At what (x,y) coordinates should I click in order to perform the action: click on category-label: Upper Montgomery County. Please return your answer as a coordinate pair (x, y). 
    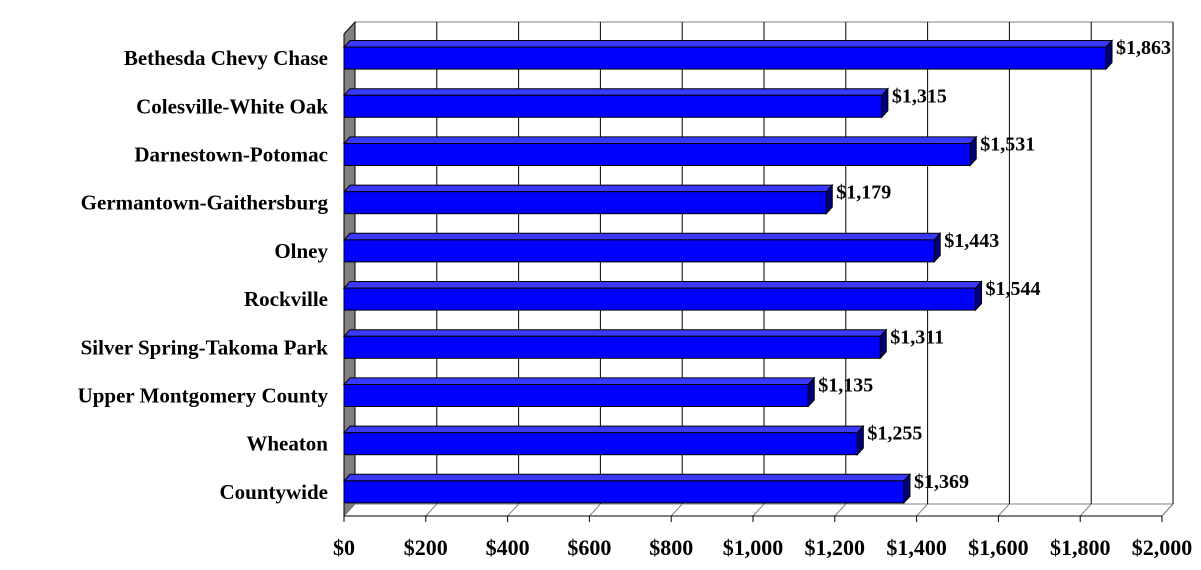
    Looking at the image, I should click on (203, 396).